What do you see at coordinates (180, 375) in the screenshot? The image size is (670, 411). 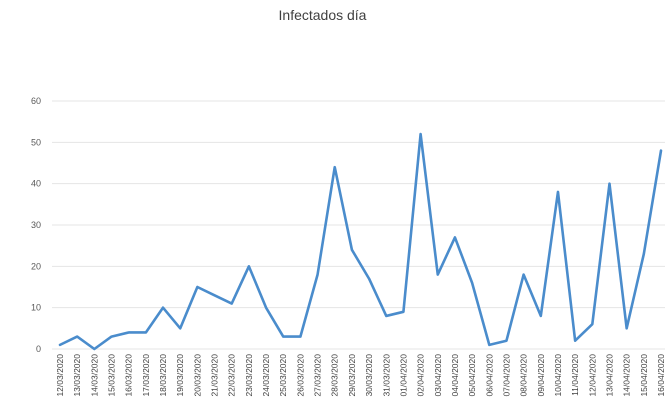 I see `x-tick-label: 19/03/2020` at bounding box center [180, 375].